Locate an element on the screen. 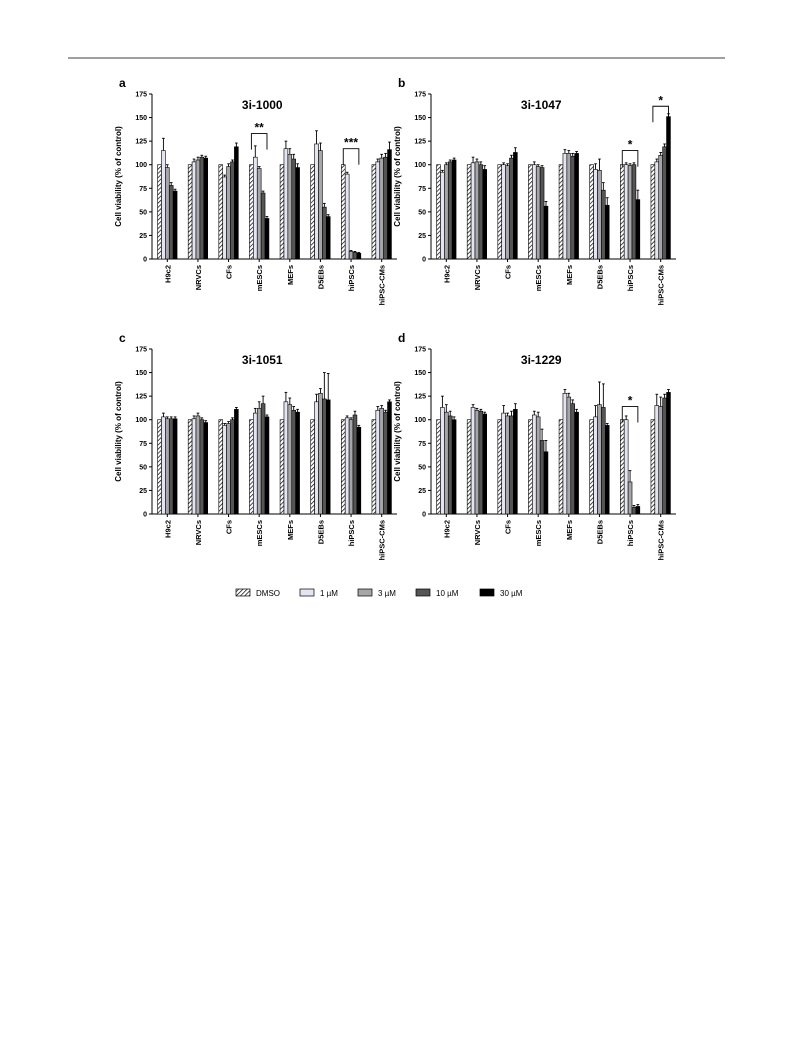  x-tick-label: MEFs is located at coordinates (569, 530).